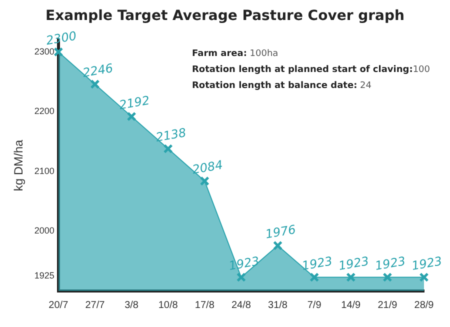 Image resolution: width=450 pixels, height=327 pixels. Describe the element at coordinates (95, 305) in the screenshot. I see `x-tick-label: 27/7` at that location.